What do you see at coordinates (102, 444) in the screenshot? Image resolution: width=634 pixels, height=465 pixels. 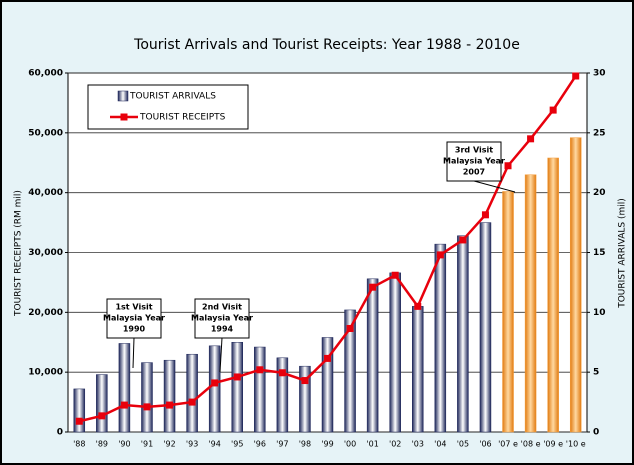 I see `x-tick-label: '89` at bounding box center [102, 444].